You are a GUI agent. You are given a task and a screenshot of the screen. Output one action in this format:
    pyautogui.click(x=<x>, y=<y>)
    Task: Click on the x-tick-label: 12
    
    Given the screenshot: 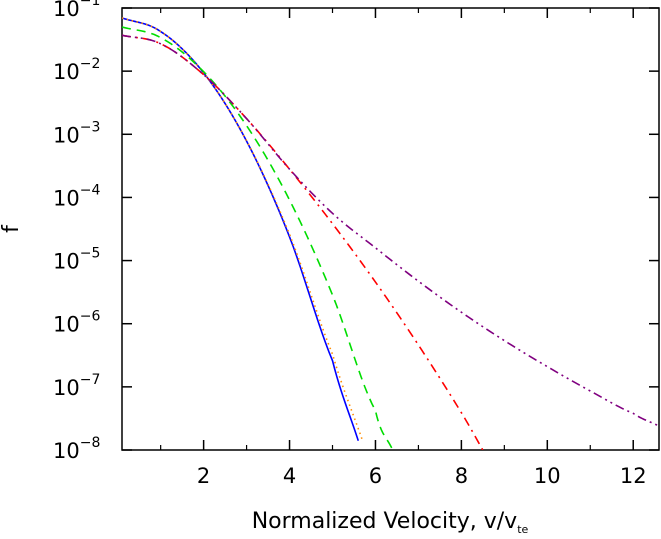 What is the action you would take?
    pyautogui.click(x=633, y=476)
    